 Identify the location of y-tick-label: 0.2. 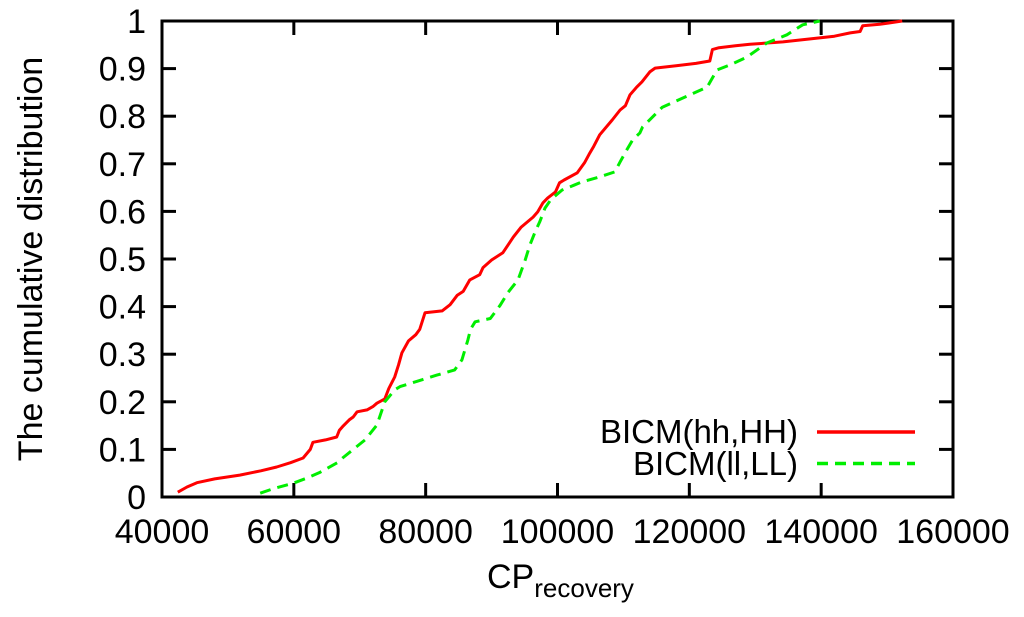
(122, 403).